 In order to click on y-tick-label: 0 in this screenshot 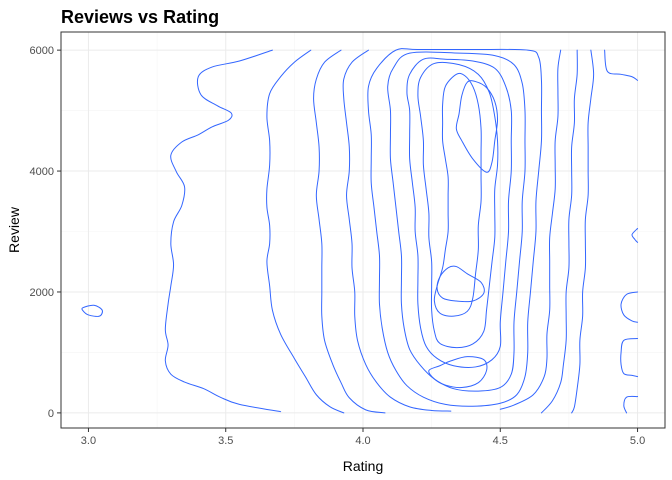, I will do `click(51, 414)`.